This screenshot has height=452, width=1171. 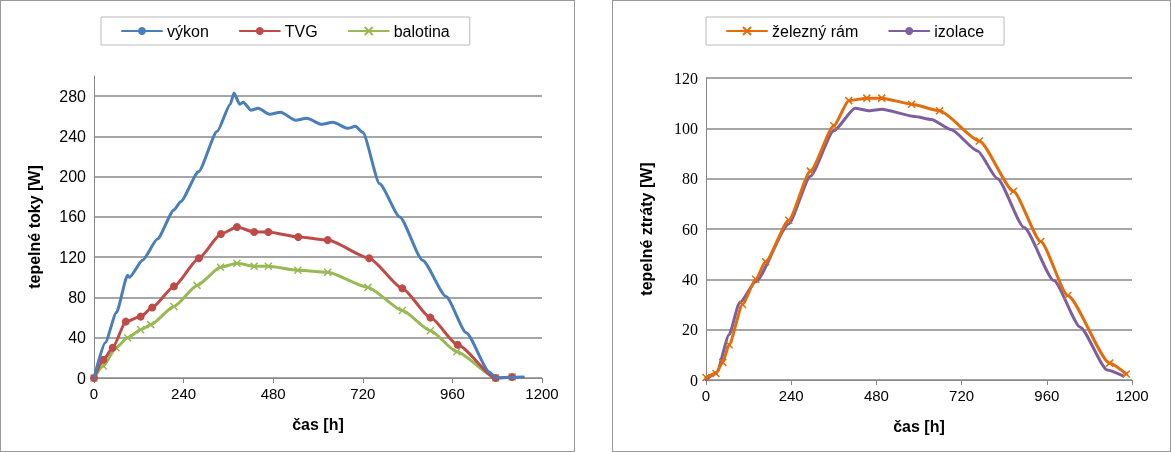 What do you see at coordinates (73, 177) in the screenshot?
I see `y-tick-label: 200` at bounding box center [73, 177].